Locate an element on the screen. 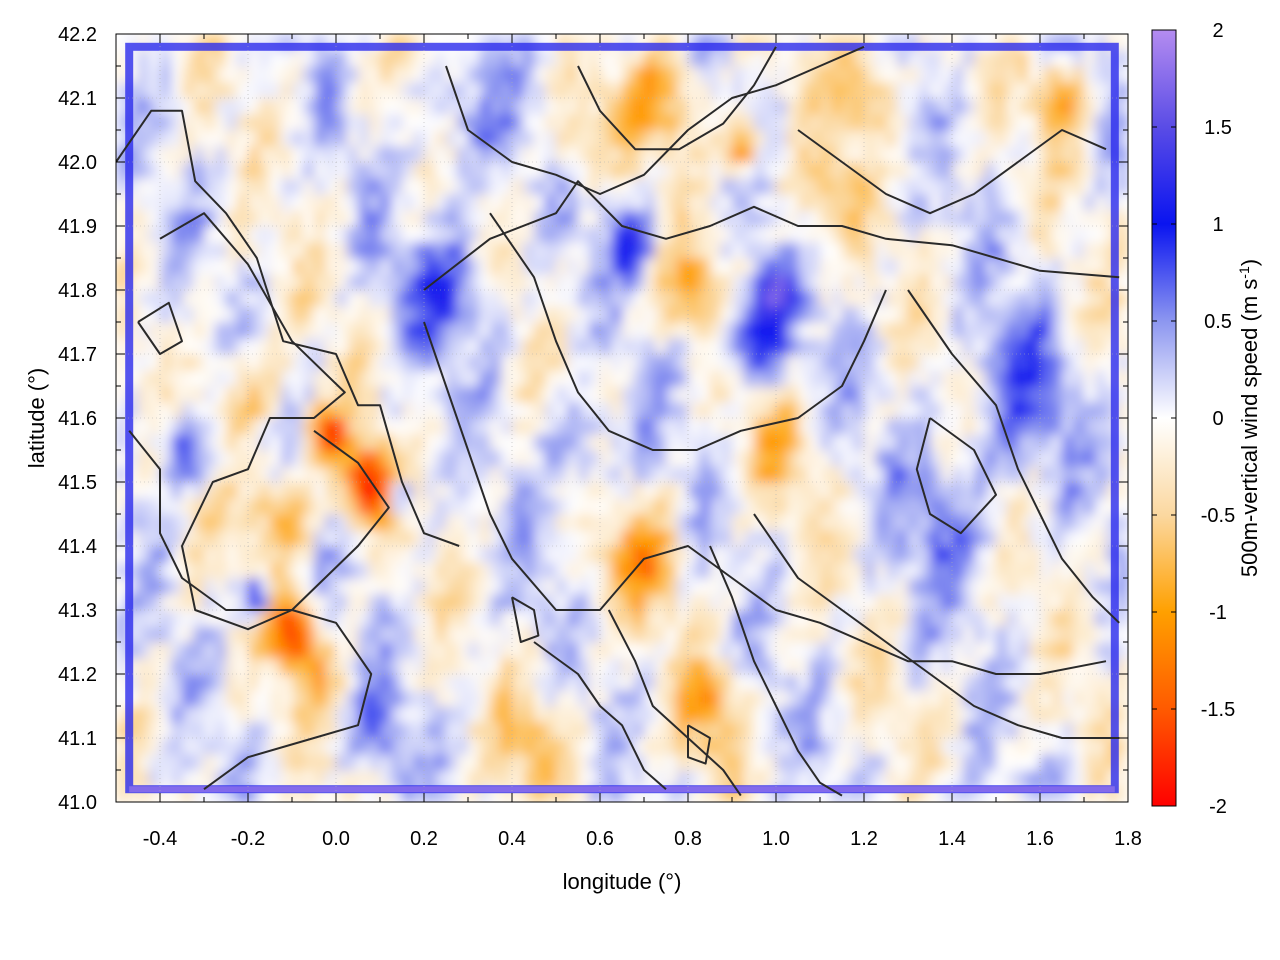 This screenshot has width=1280, height=960. colorbar-title-end: ) is located at coordinates (1249, 262).